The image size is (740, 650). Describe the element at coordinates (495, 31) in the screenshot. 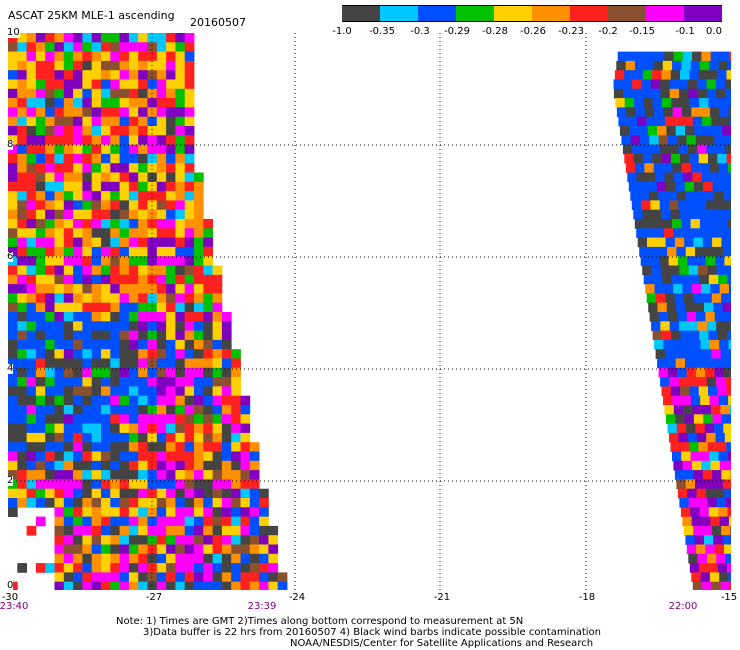

I see `scale-label: -0.28` at that location.